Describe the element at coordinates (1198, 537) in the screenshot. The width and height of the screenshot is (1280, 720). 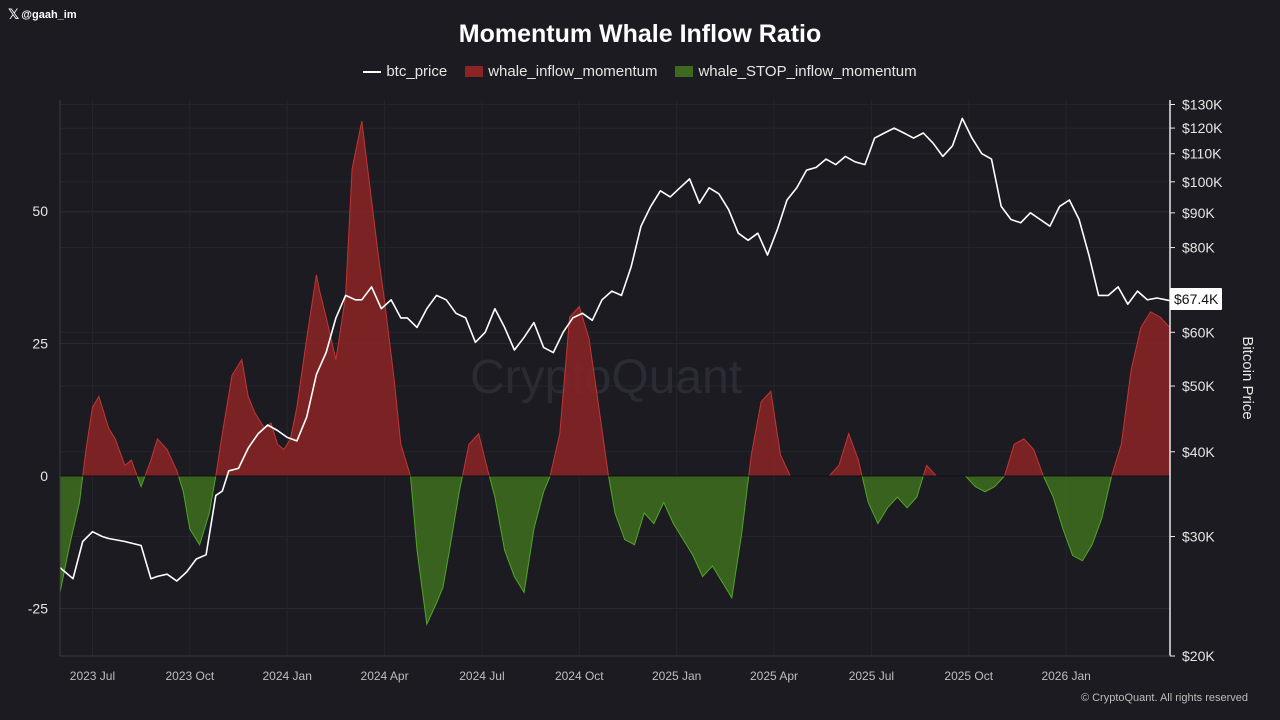
I see `right-axis-tick-label: $30K` at that location.